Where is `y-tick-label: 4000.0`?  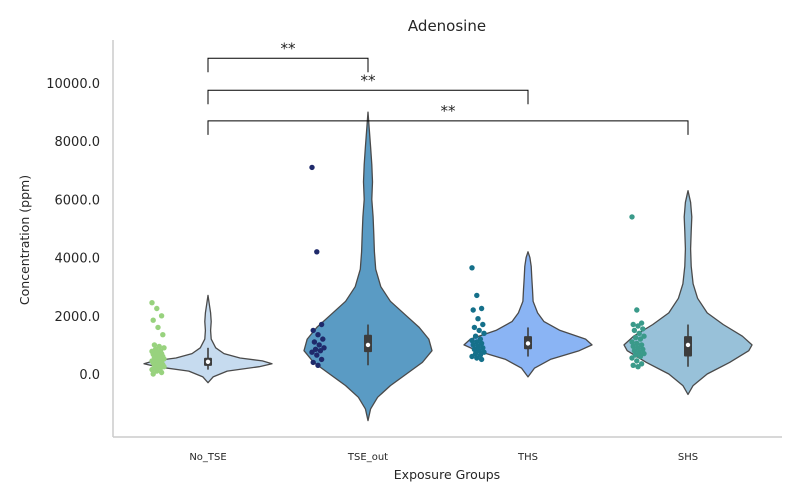 y-tick-label: 4000.0 is located at coordinates (78, 259).